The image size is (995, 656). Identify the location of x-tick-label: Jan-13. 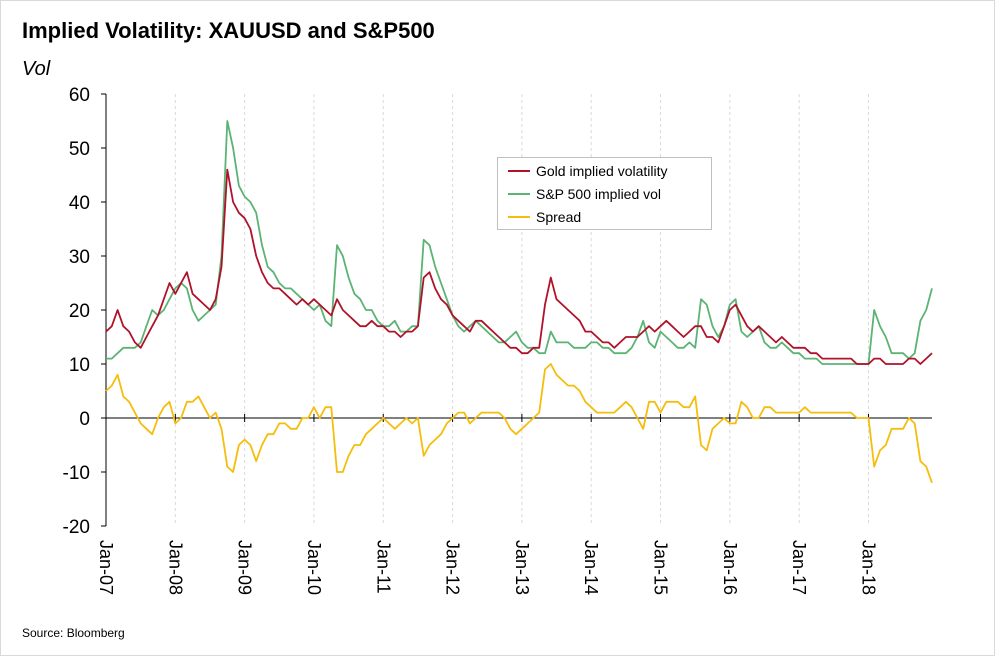
(522, 567).